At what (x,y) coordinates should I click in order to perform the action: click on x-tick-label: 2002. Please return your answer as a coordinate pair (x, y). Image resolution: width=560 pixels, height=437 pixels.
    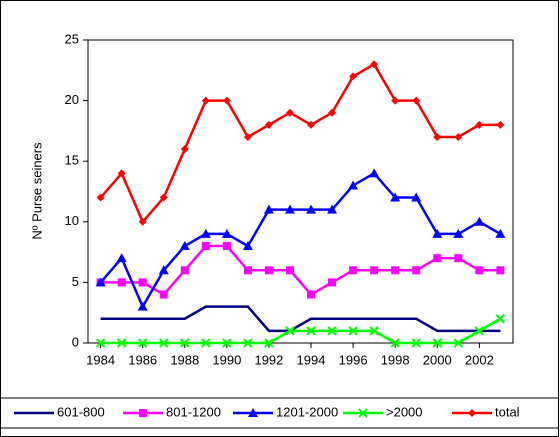
    Looking at the image, I should click on (479, 359).